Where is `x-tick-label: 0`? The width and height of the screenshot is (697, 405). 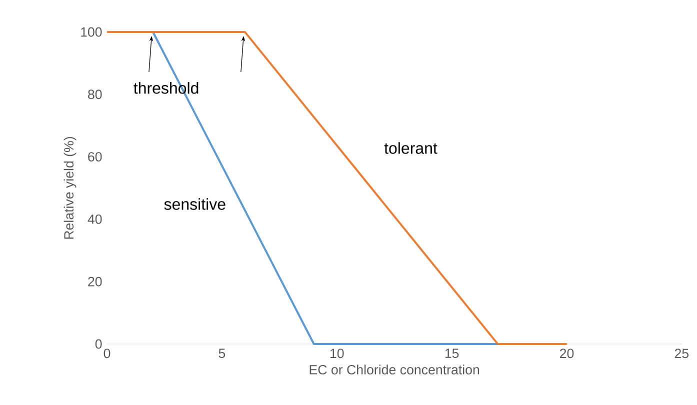 x-tick-label: 0 is located at coordinates (107, 353).